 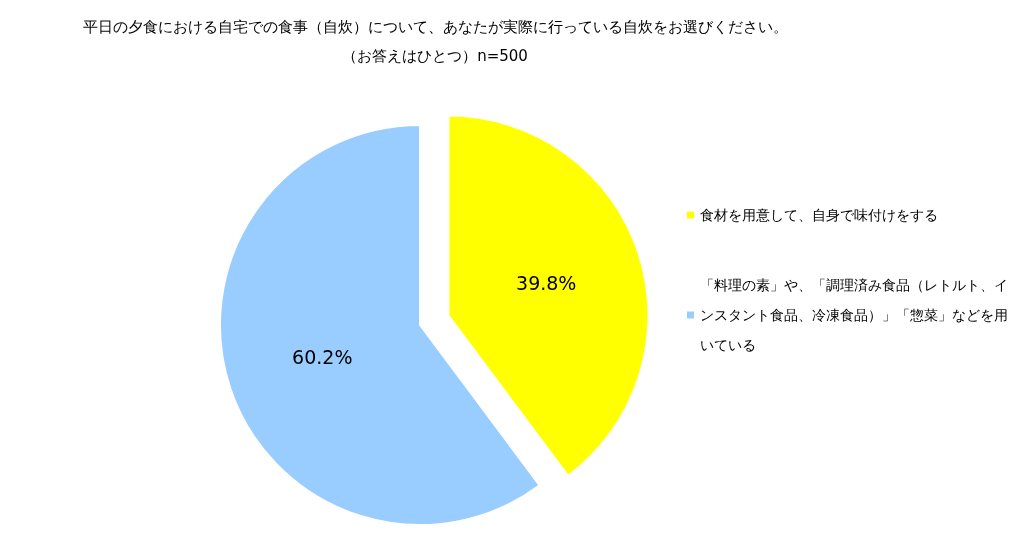 What do you see at coordinates (546, 283) in the screenshot?
I see `data-label: 39.8%` at bounding box center [546, 283].